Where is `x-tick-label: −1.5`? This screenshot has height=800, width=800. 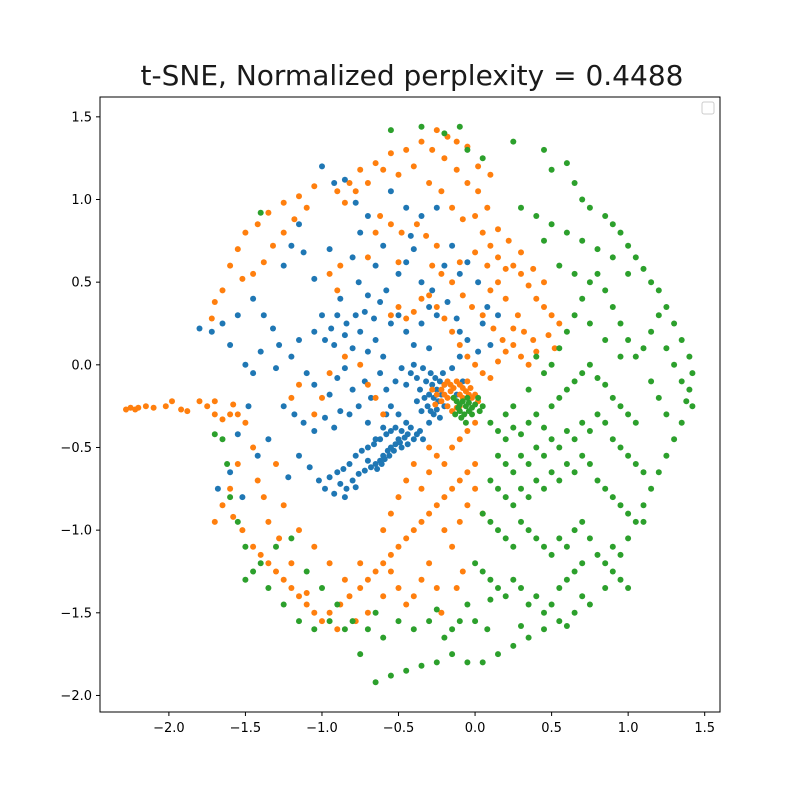 x-tick-label: −1.5 is located at coordinates (246, 728).